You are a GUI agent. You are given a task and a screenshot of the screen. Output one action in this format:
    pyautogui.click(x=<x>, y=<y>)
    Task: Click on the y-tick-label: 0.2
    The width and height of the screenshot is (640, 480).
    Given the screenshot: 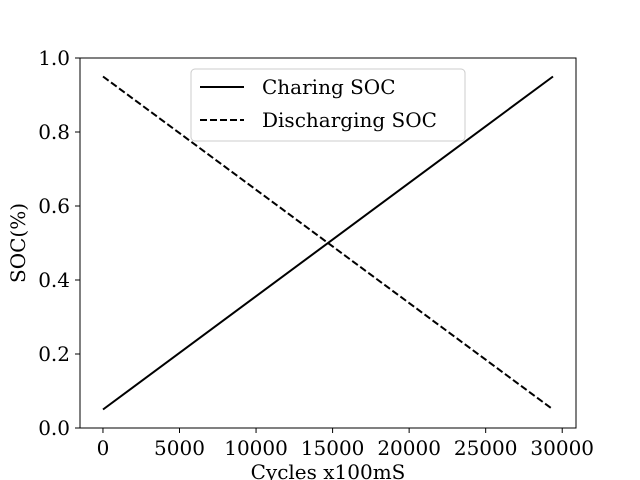 What is the action you would take?
    pyautogui.click(x=54, y=354)
    